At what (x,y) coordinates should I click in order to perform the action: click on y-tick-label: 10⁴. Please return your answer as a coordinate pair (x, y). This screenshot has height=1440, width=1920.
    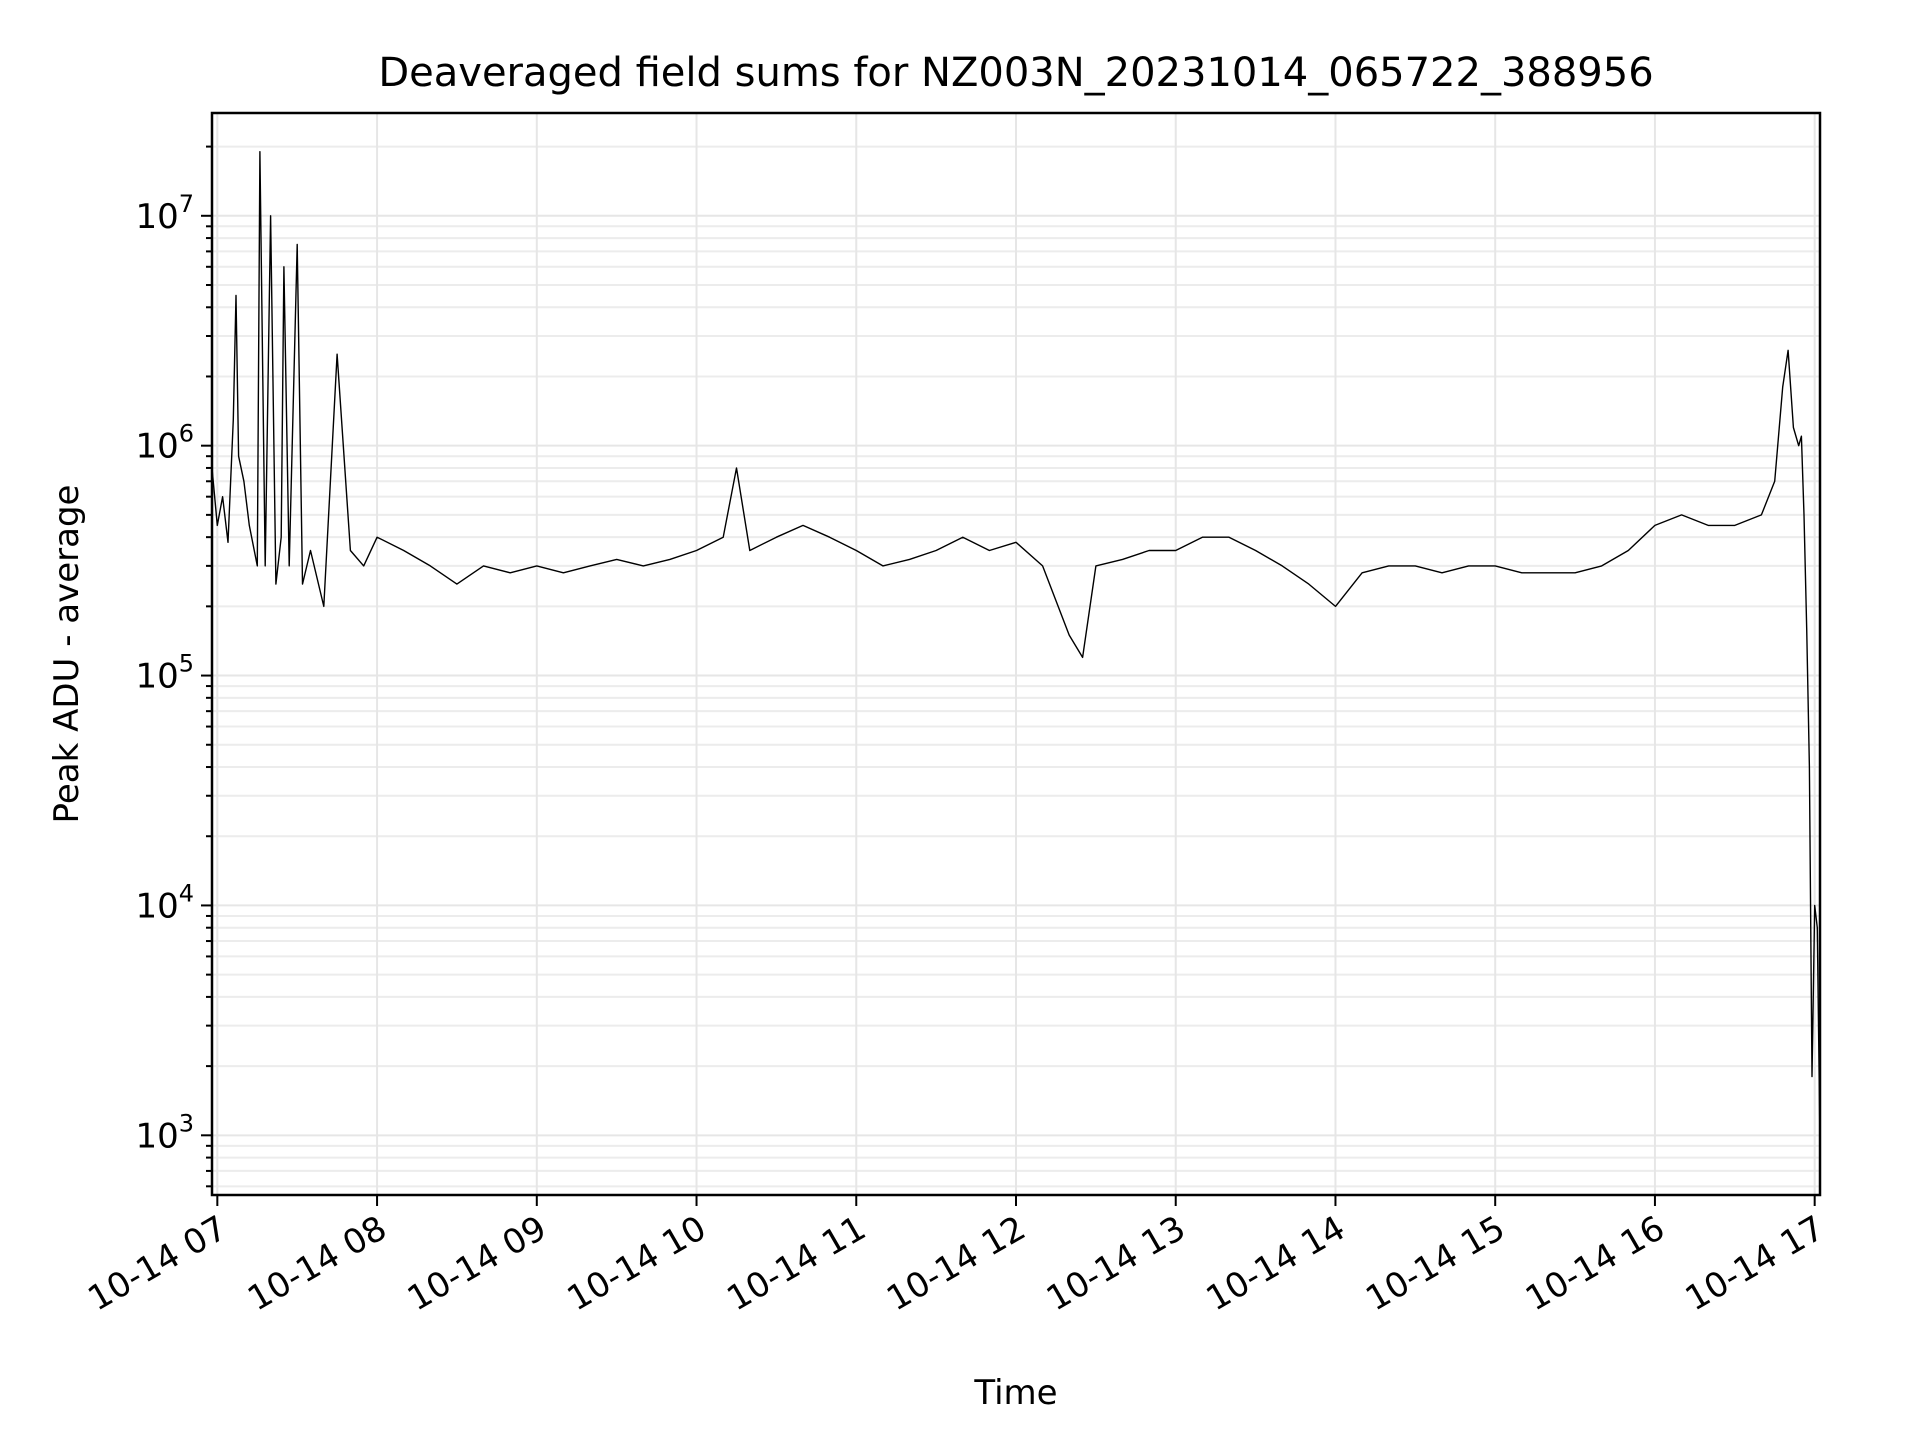
    Looking at the image, I should click on (164, 902).